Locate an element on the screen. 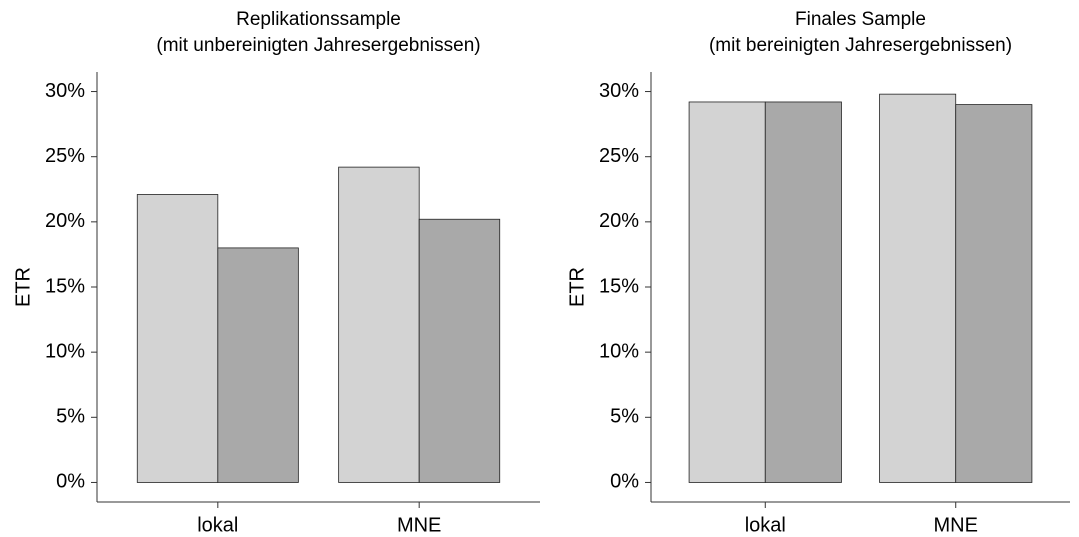 This screenshot has width=1079, height=537. chart-subtitle: (mit bereinigten Jahresergebnissen) is located at coordinates (860, 45).